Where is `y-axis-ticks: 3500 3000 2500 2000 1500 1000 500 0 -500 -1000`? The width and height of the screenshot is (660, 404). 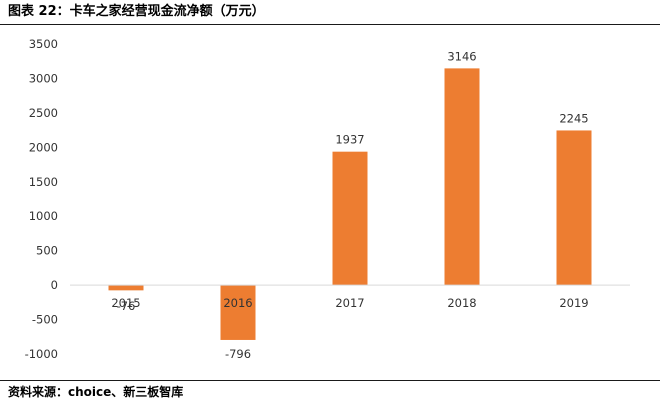 y-axis-ticks: 3500 3000 2500 2000 1500 1000 500 0 -500 -1000 is located at coordinates (41, 199).